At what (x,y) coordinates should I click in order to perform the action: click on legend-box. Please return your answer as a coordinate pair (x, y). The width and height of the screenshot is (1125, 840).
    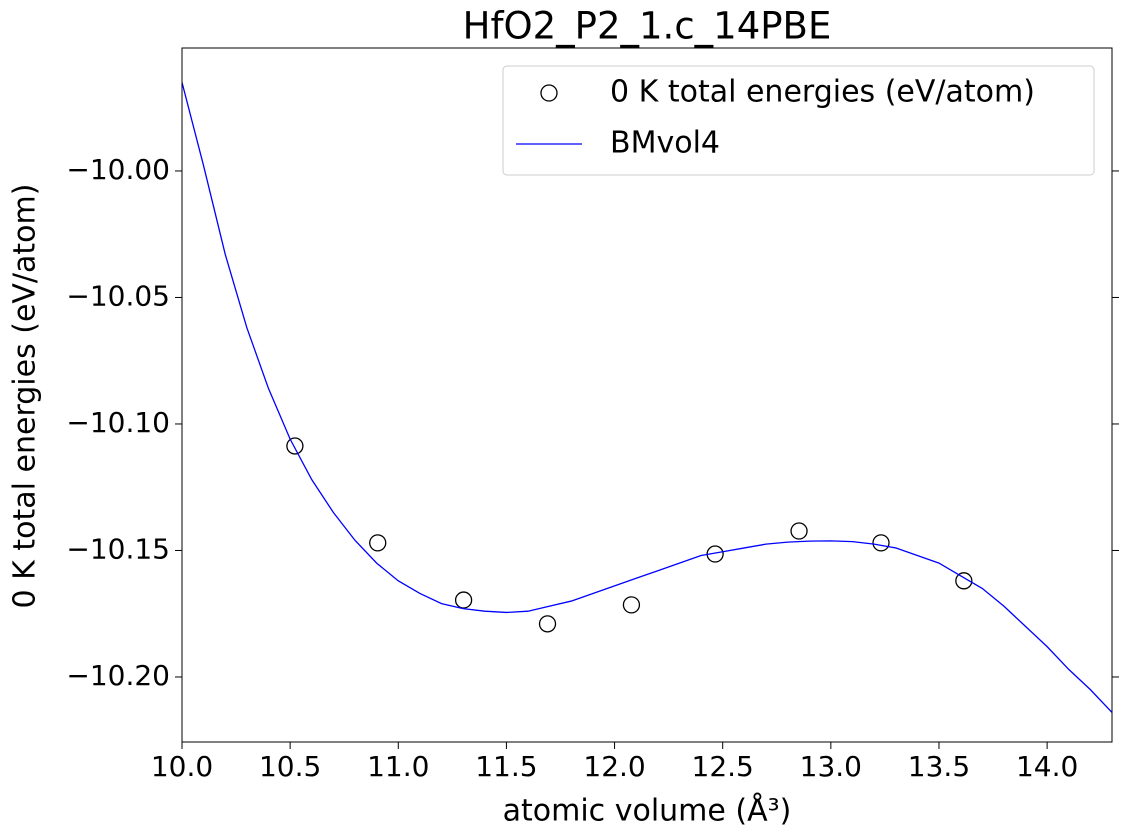
    Looking at the image, I should click on (798, 120).